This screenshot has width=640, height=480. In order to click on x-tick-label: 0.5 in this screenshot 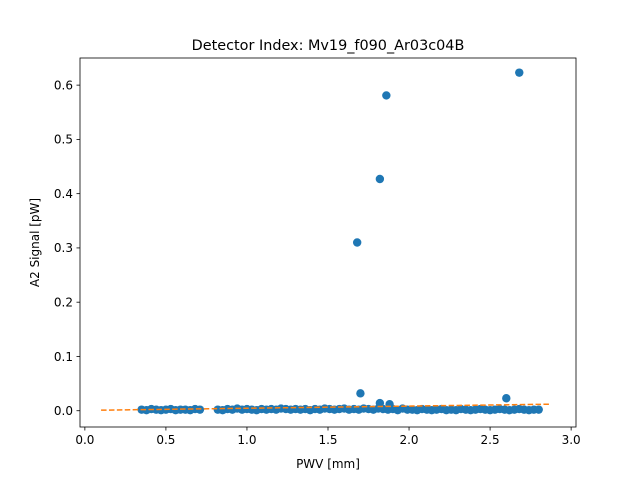, I will do `click(165, 440)`.